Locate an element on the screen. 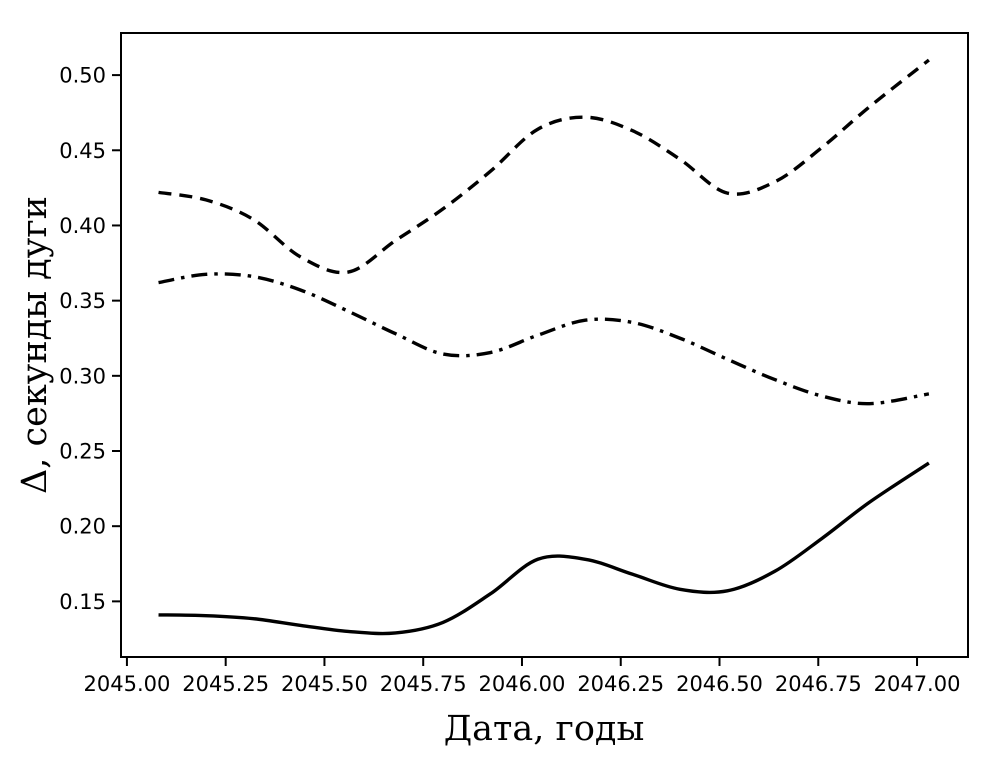 The width and height of the screenshot is (1004, 768). x-tick-label: 2045.25 is located at coordinates (225, 684).